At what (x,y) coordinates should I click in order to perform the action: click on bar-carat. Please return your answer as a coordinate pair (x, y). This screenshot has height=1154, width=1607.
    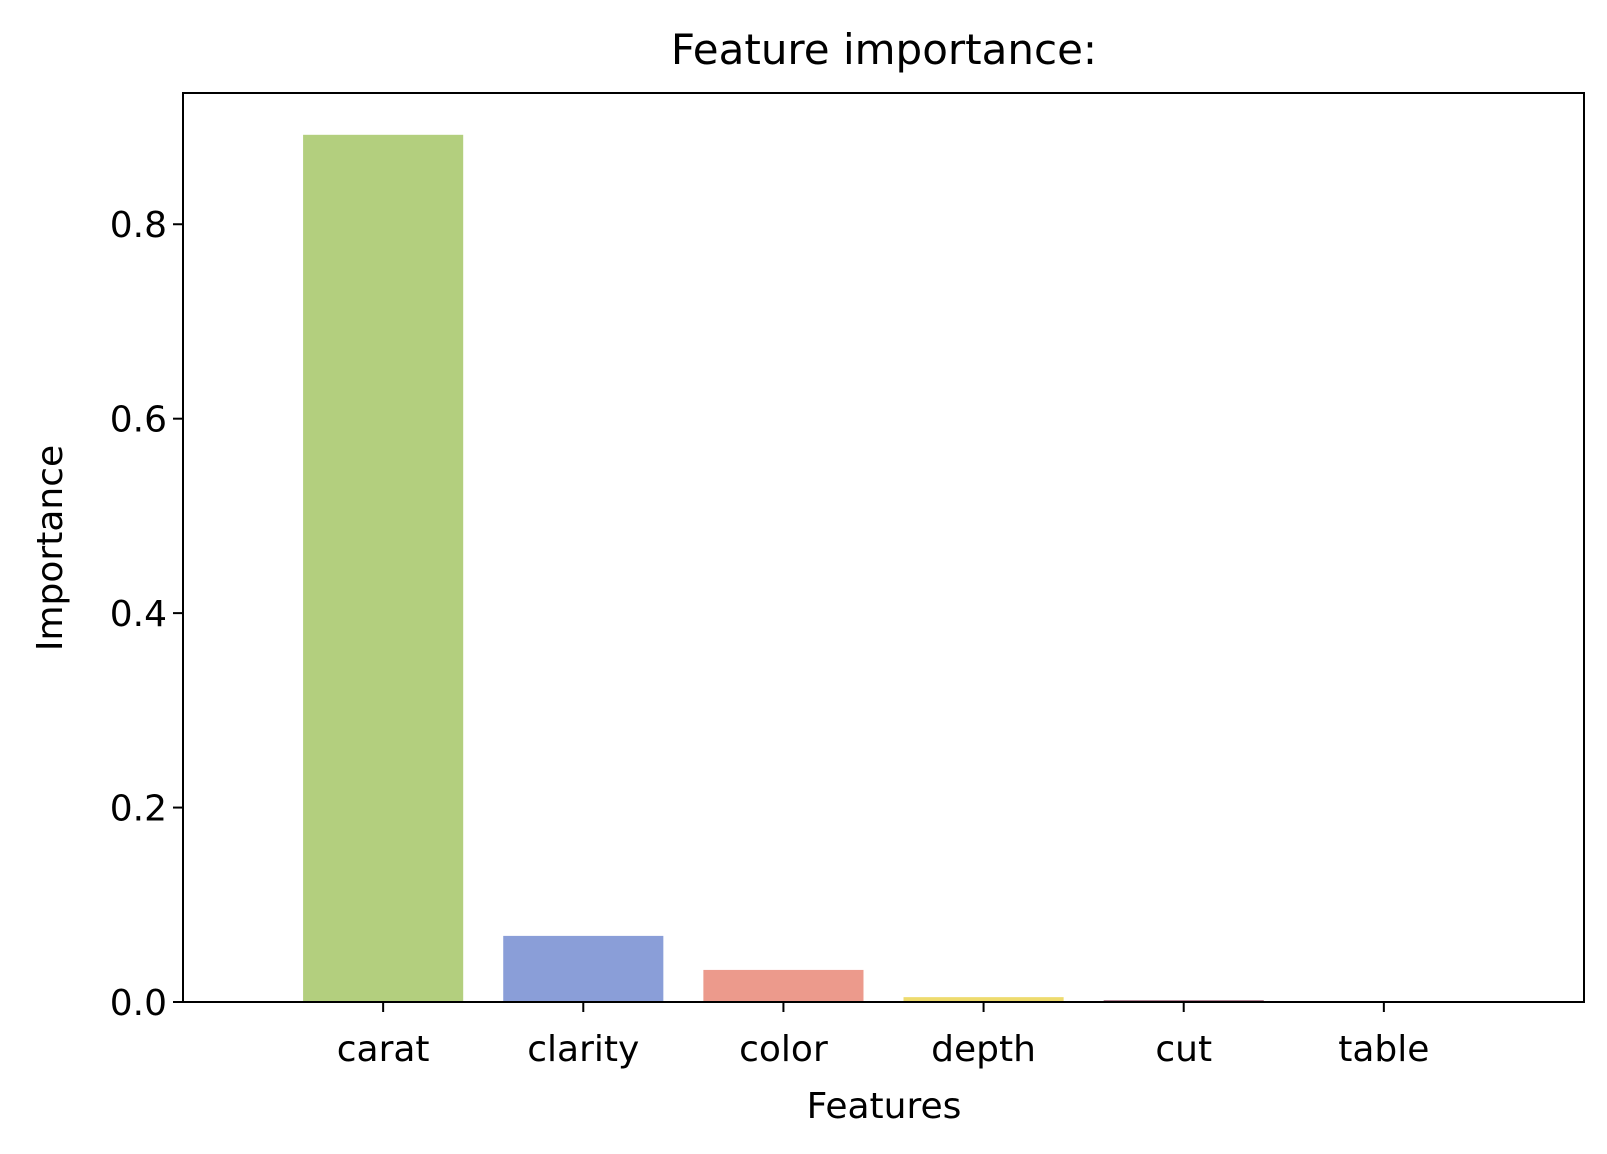
    Looking at the image, I should click on (383, 568).